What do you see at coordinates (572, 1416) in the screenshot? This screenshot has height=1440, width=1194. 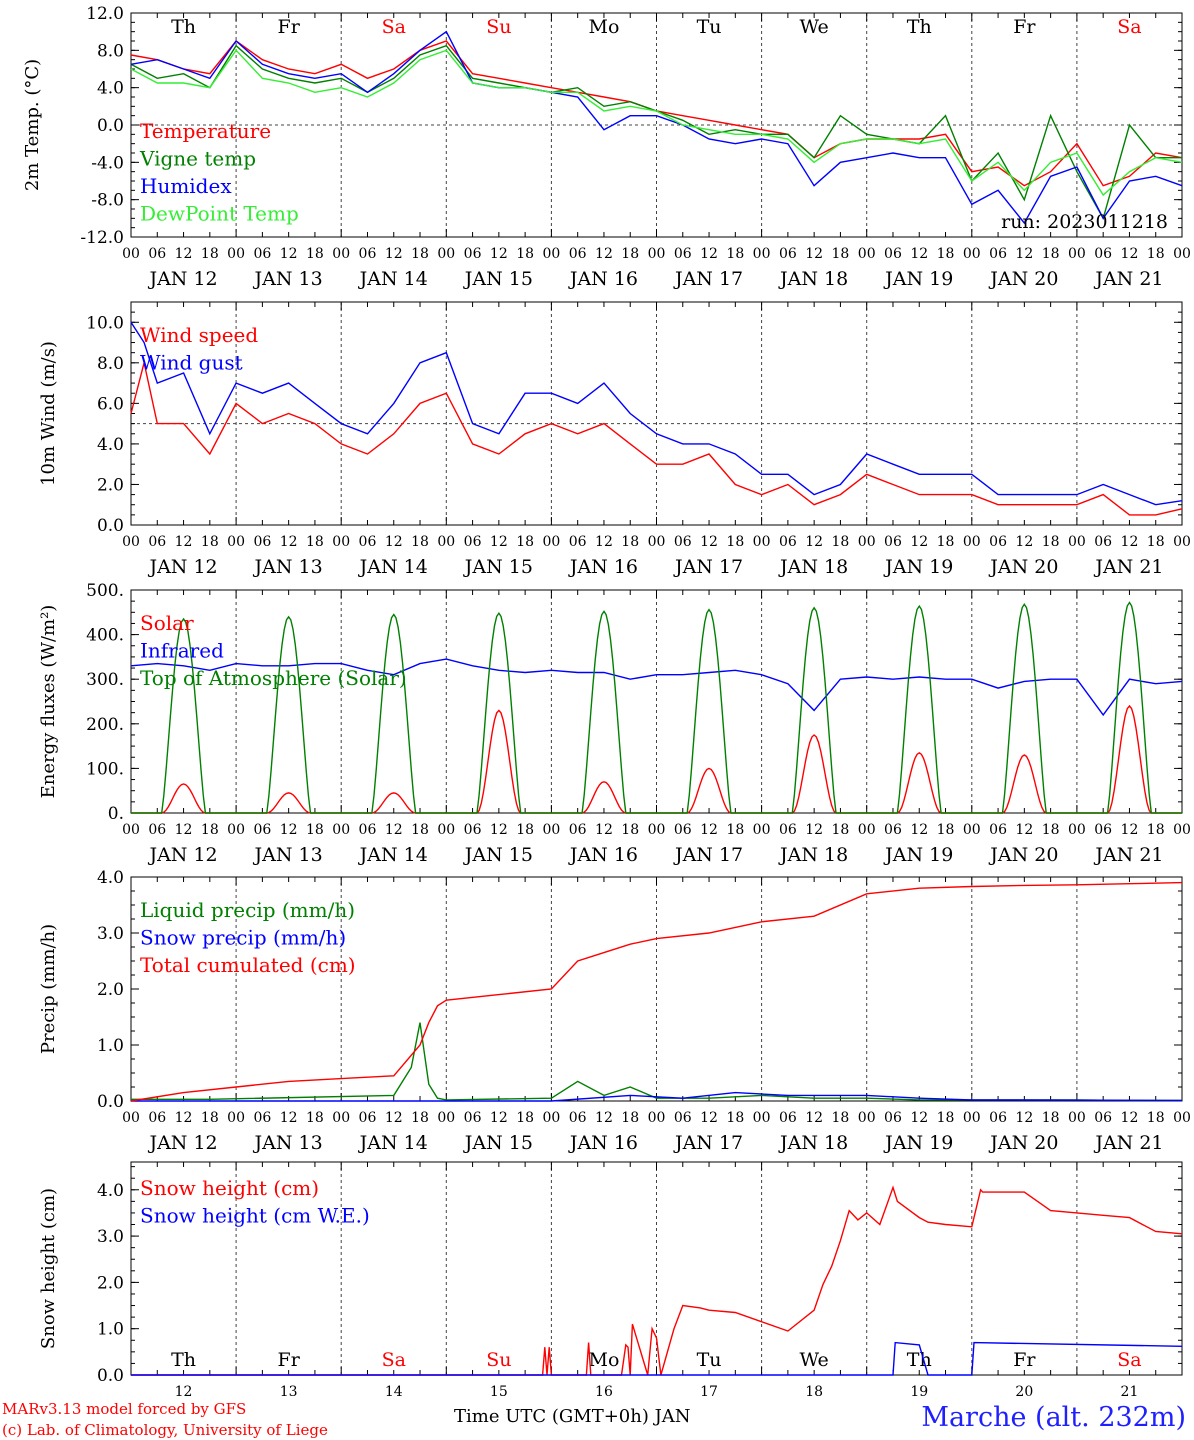 I see `time-axis-label: Time UTC (GMT+0h) JAN` at bounding box center [572, 1416].